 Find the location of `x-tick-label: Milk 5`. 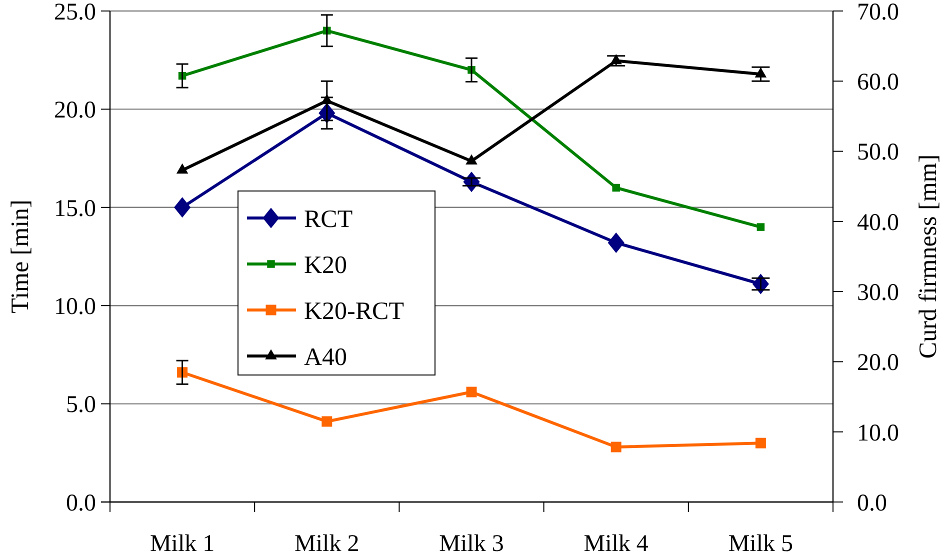

x-tick-label: Milk 5 is located at coordinates (761, 544).